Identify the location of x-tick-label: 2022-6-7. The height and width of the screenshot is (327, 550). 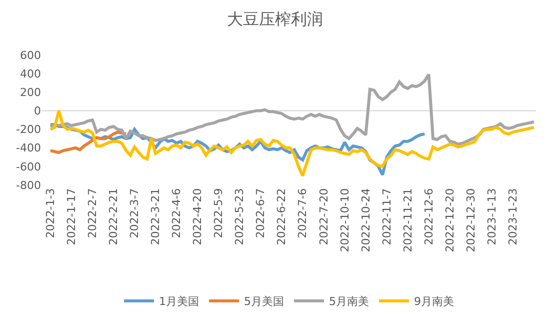
(261, 213).